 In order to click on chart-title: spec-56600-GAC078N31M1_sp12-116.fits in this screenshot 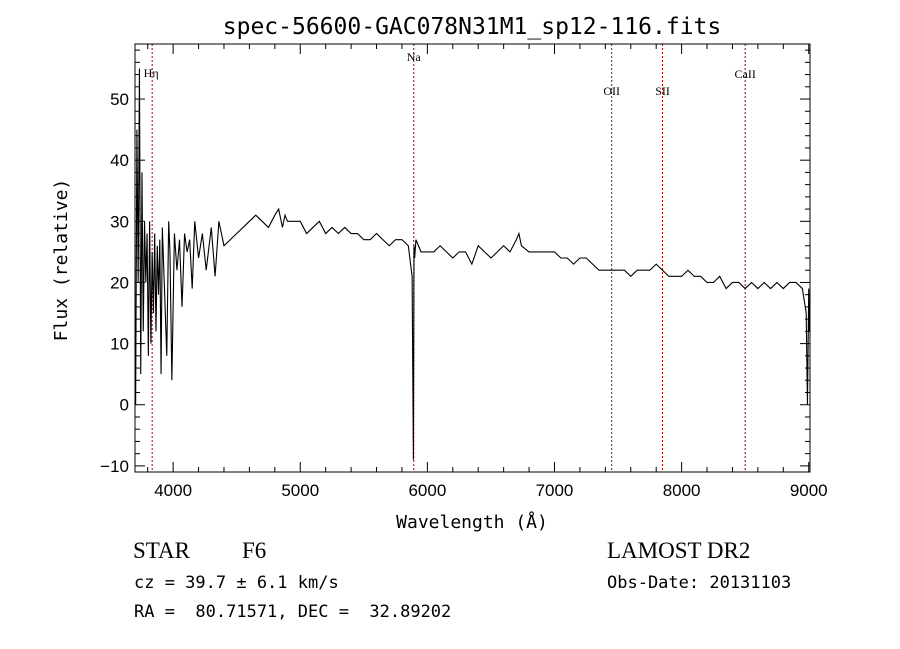, I will do `click(472, 27)`.